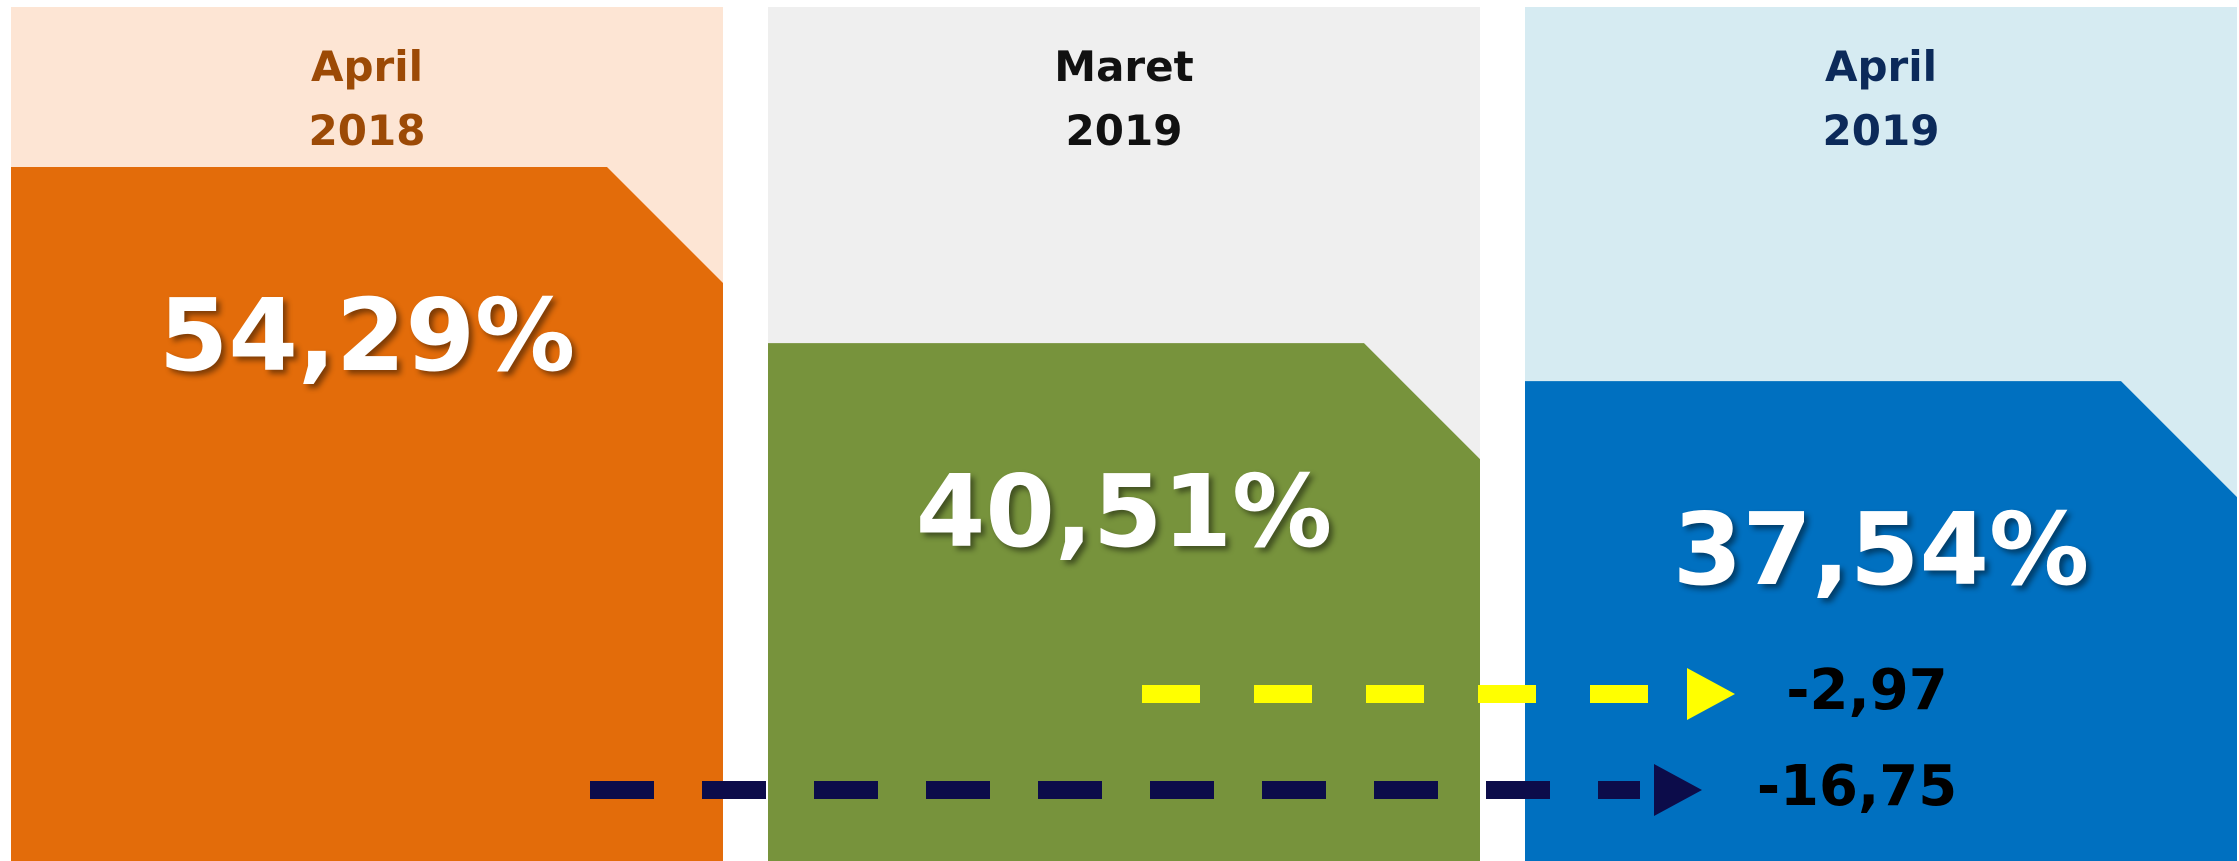 Image resolution: width=2239 pixels, height=861 pixels. What do you see at coordinates (1124, 512) in the screenshot?
I see `value-label: 40,51%` at bounding box center [1124, 512].